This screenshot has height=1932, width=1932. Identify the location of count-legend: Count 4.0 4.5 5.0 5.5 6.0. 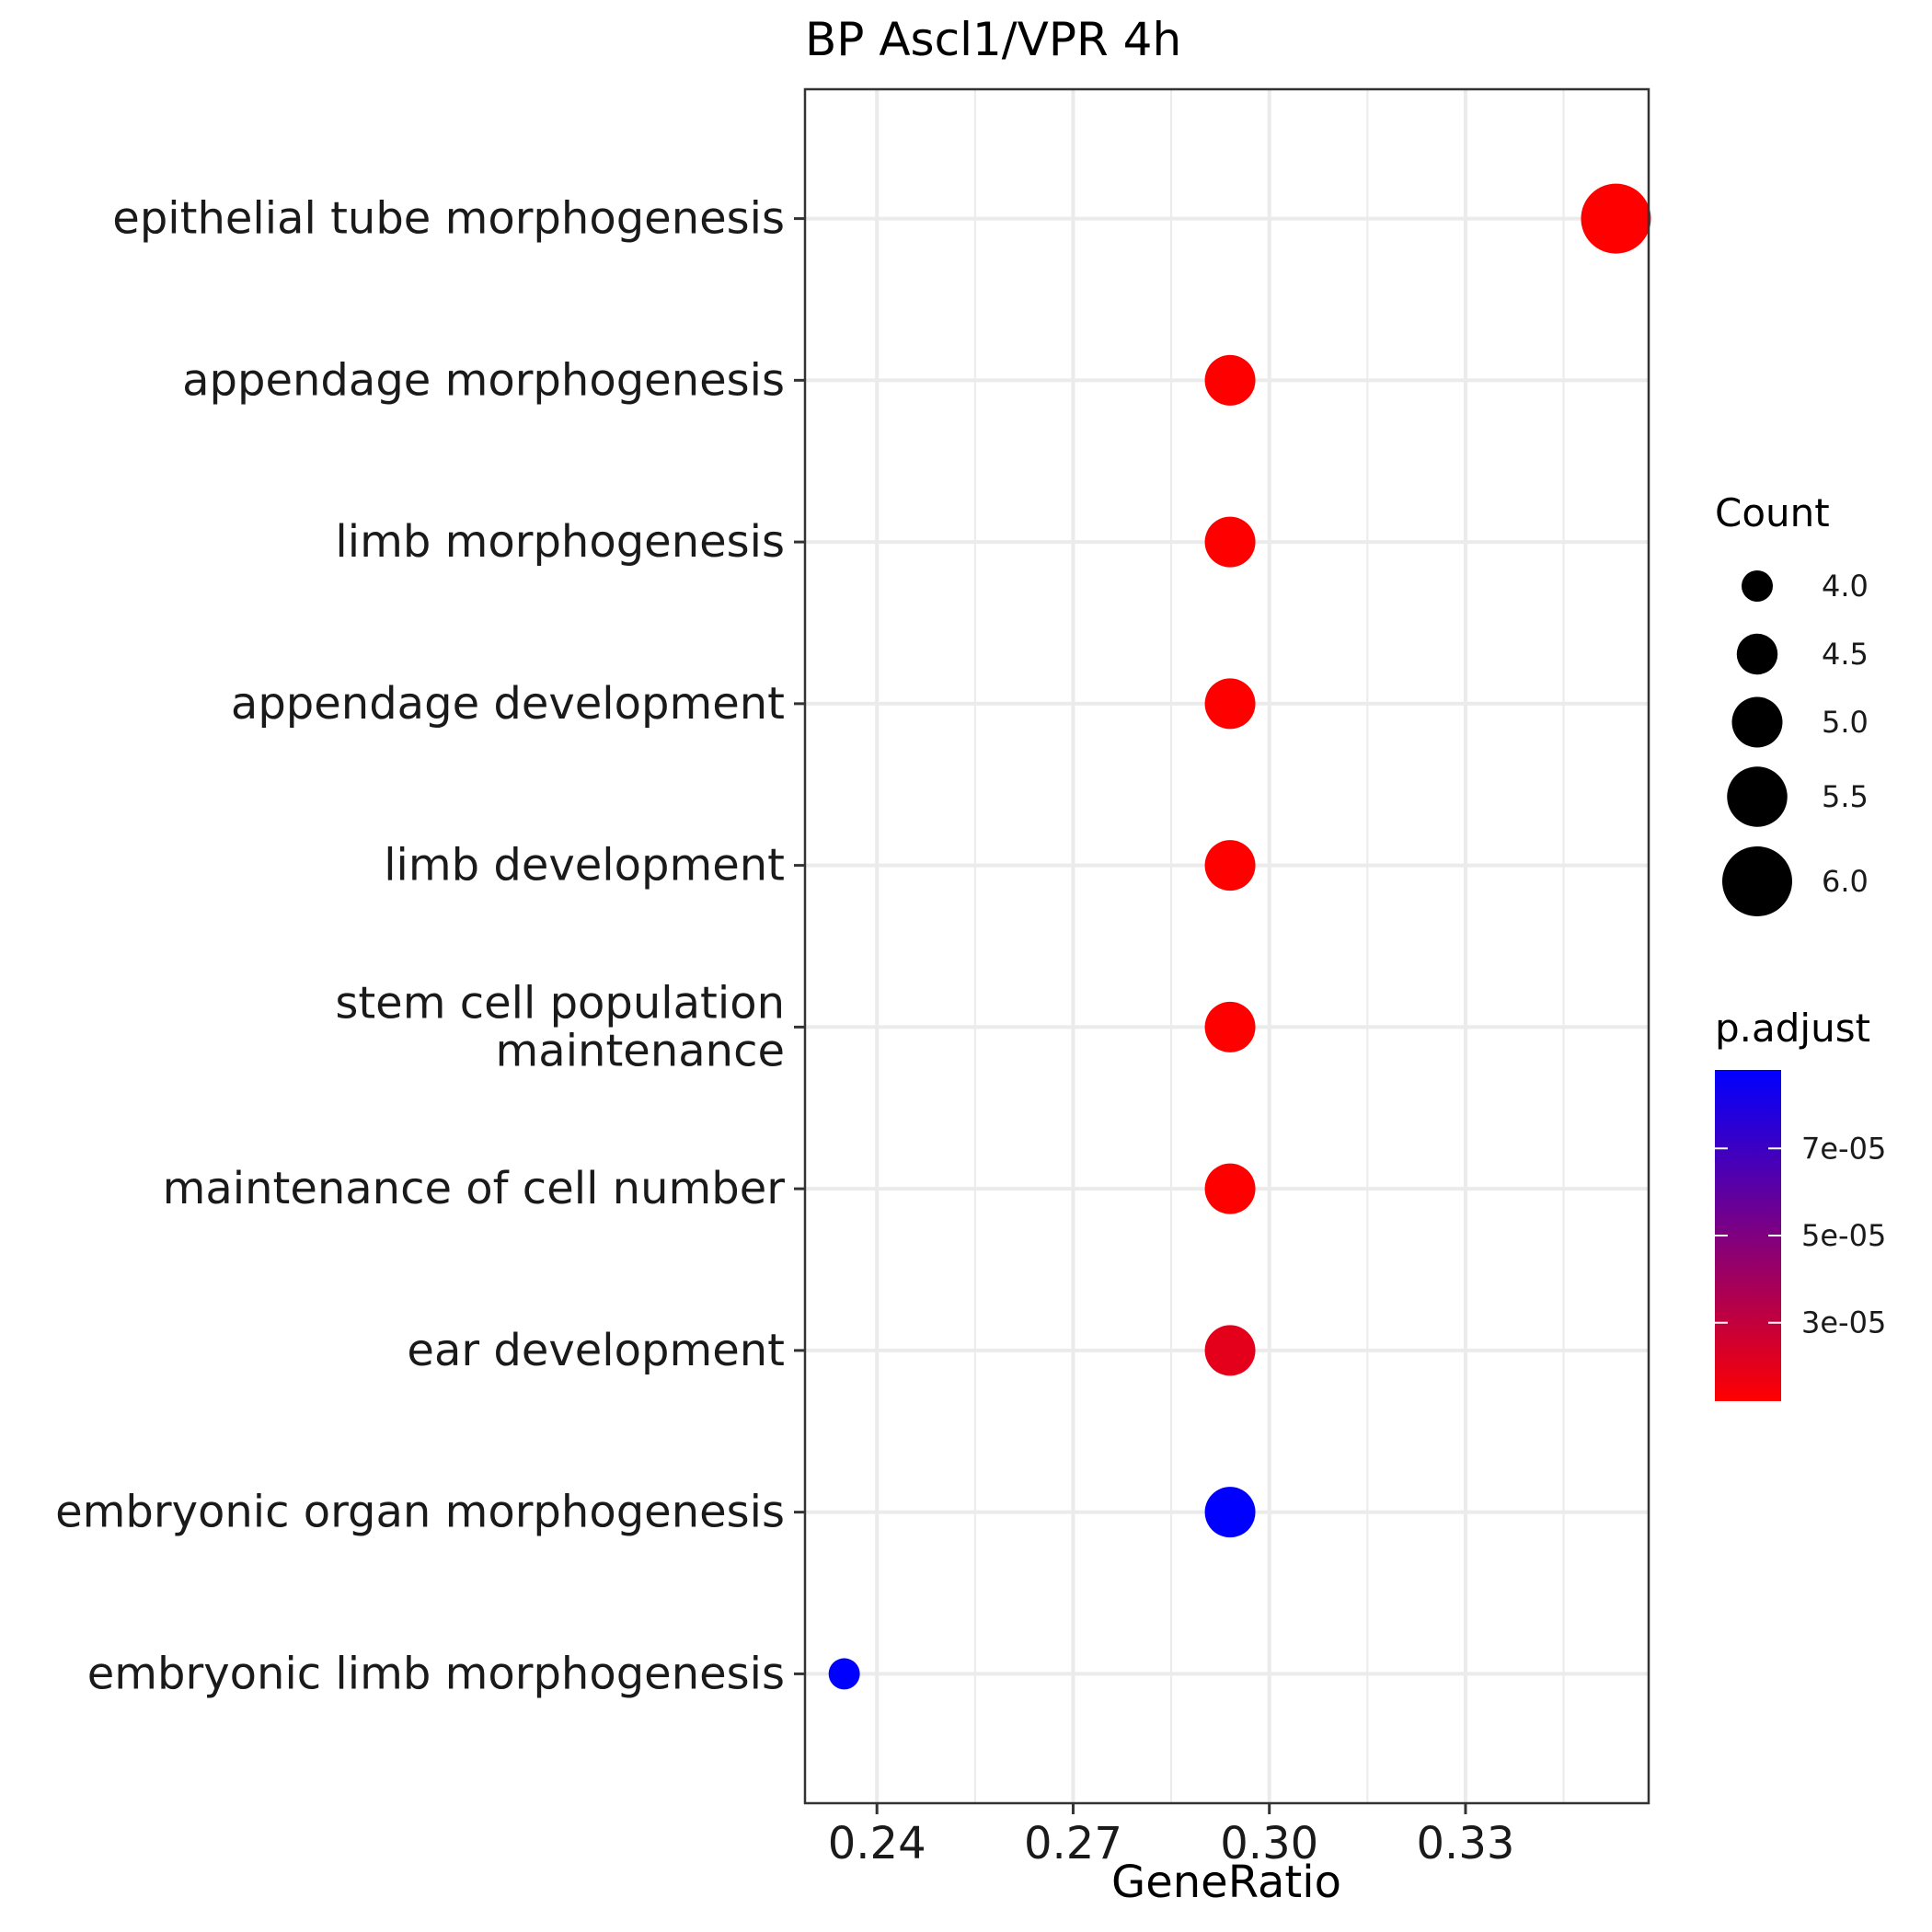
(1792, 703).